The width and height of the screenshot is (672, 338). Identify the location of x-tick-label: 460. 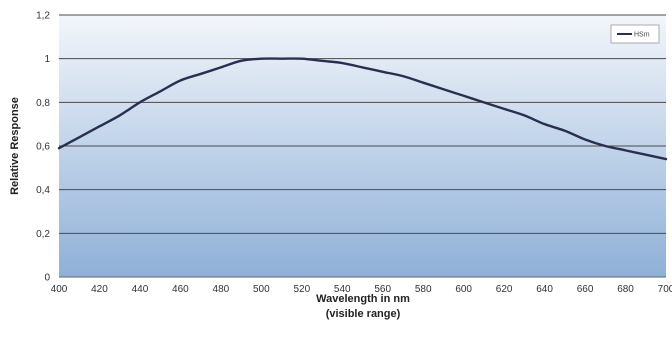
(180, 289).